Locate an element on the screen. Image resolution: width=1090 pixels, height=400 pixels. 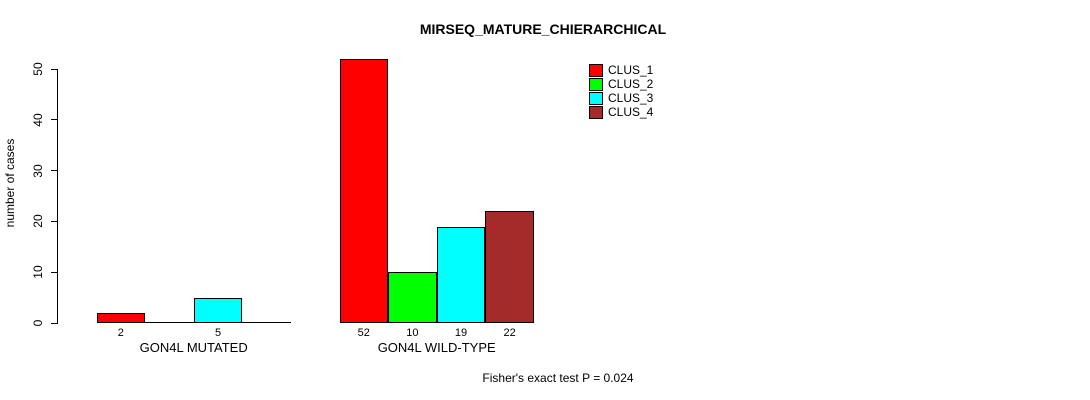
y-tick-label: 40 is located at coordinates (38, 120).